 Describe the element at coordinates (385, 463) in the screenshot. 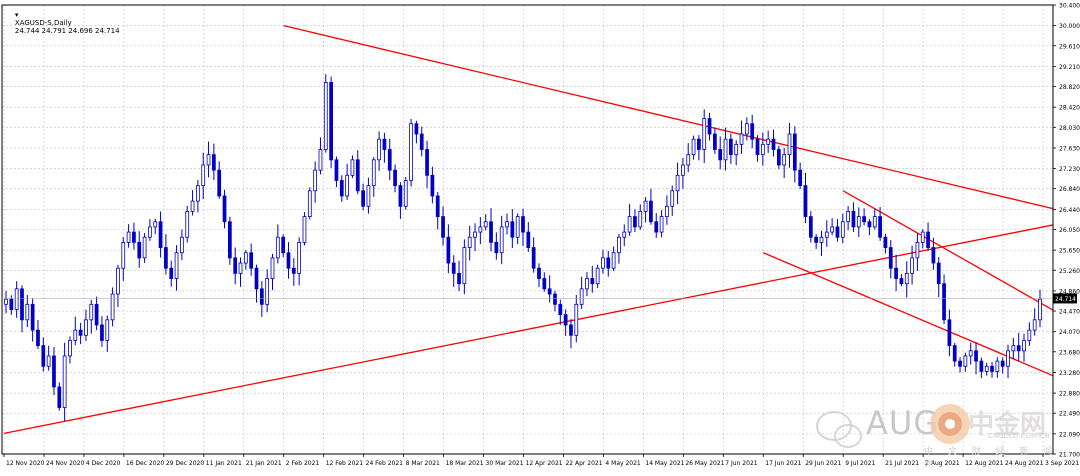

I see `x-tick-label: 24 Feb 2021` at that location.